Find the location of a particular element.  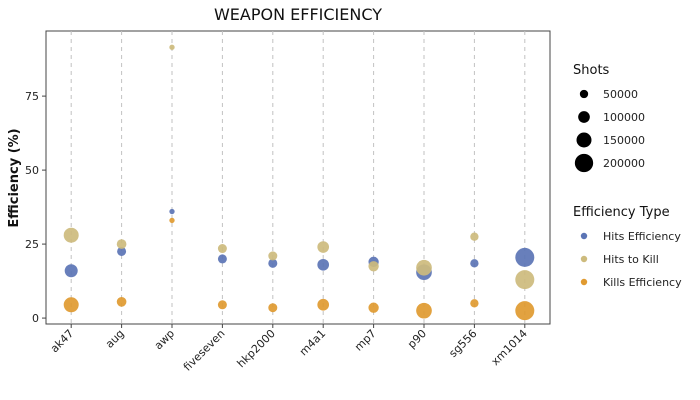

y-tick-label-25: 25 is located at coordinates (32, 244).